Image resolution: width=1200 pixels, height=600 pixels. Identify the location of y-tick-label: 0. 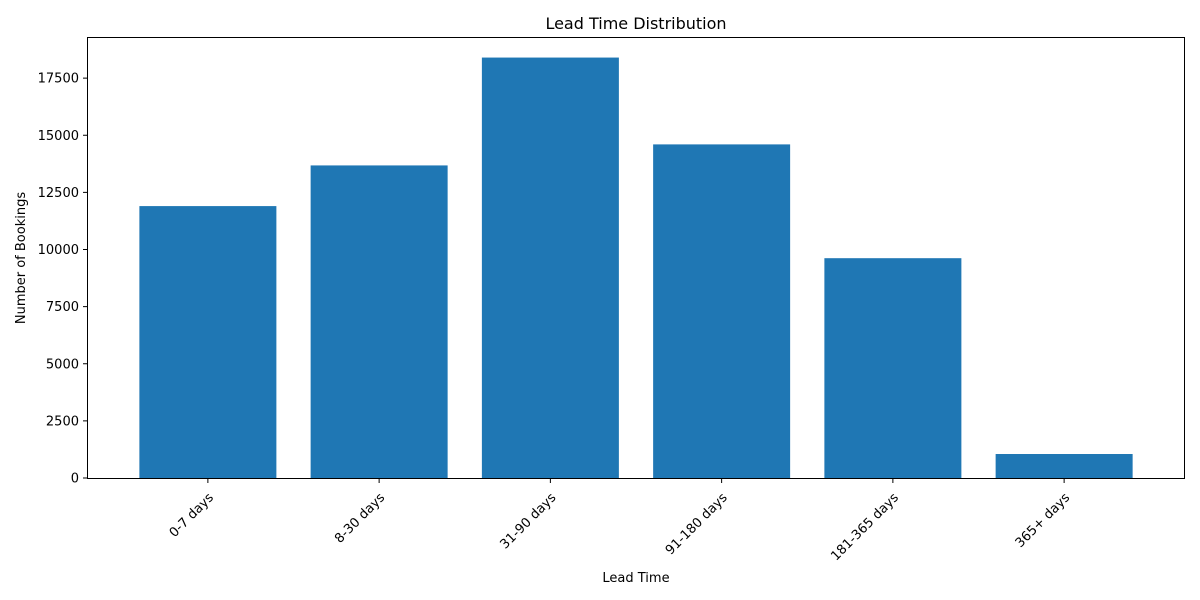
(75, 479).